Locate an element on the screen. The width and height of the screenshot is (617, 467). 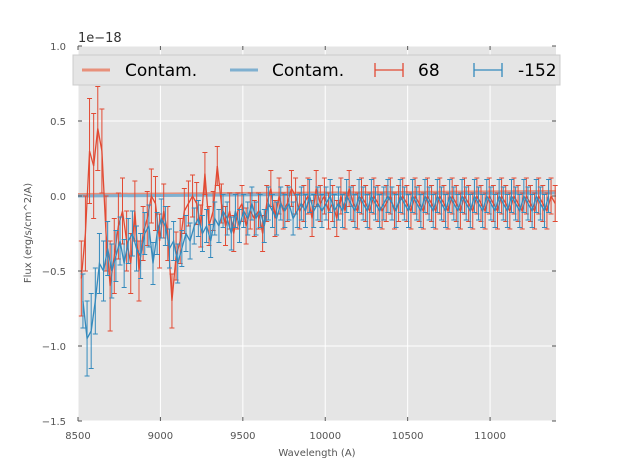
y-tick-label: −0.5 is located at coordinates (54, 272).